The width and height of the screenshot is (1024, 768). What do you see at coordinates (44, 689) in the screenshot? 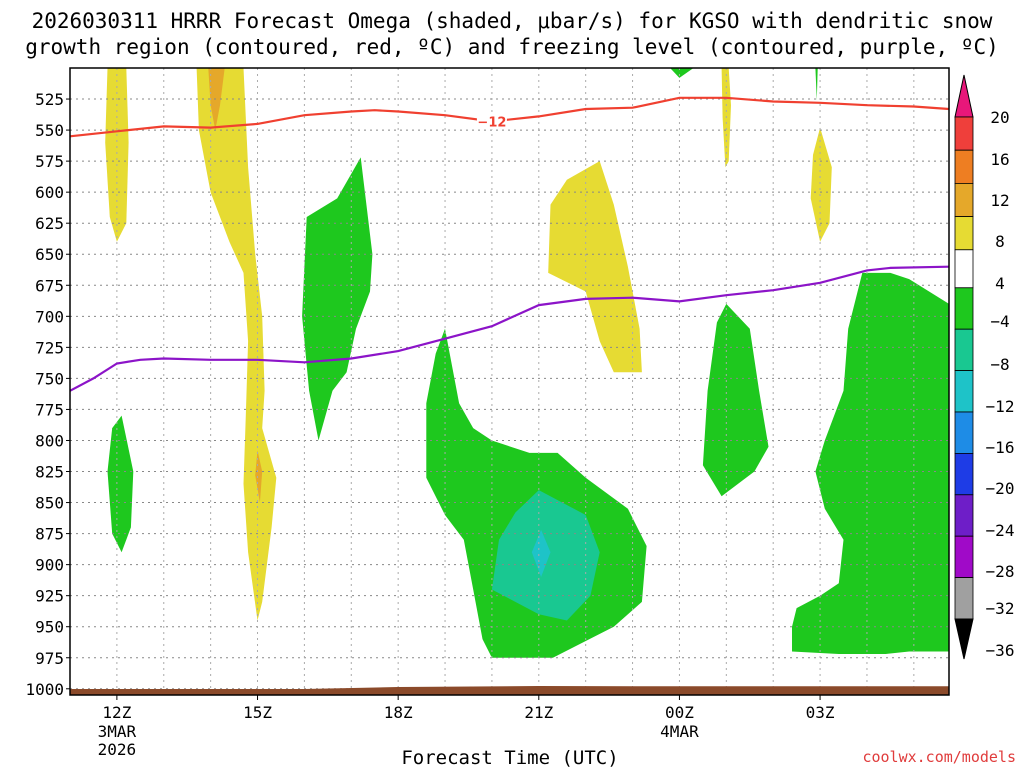
I see `y-tick-label: 1000` at bounding box center [44, 689].